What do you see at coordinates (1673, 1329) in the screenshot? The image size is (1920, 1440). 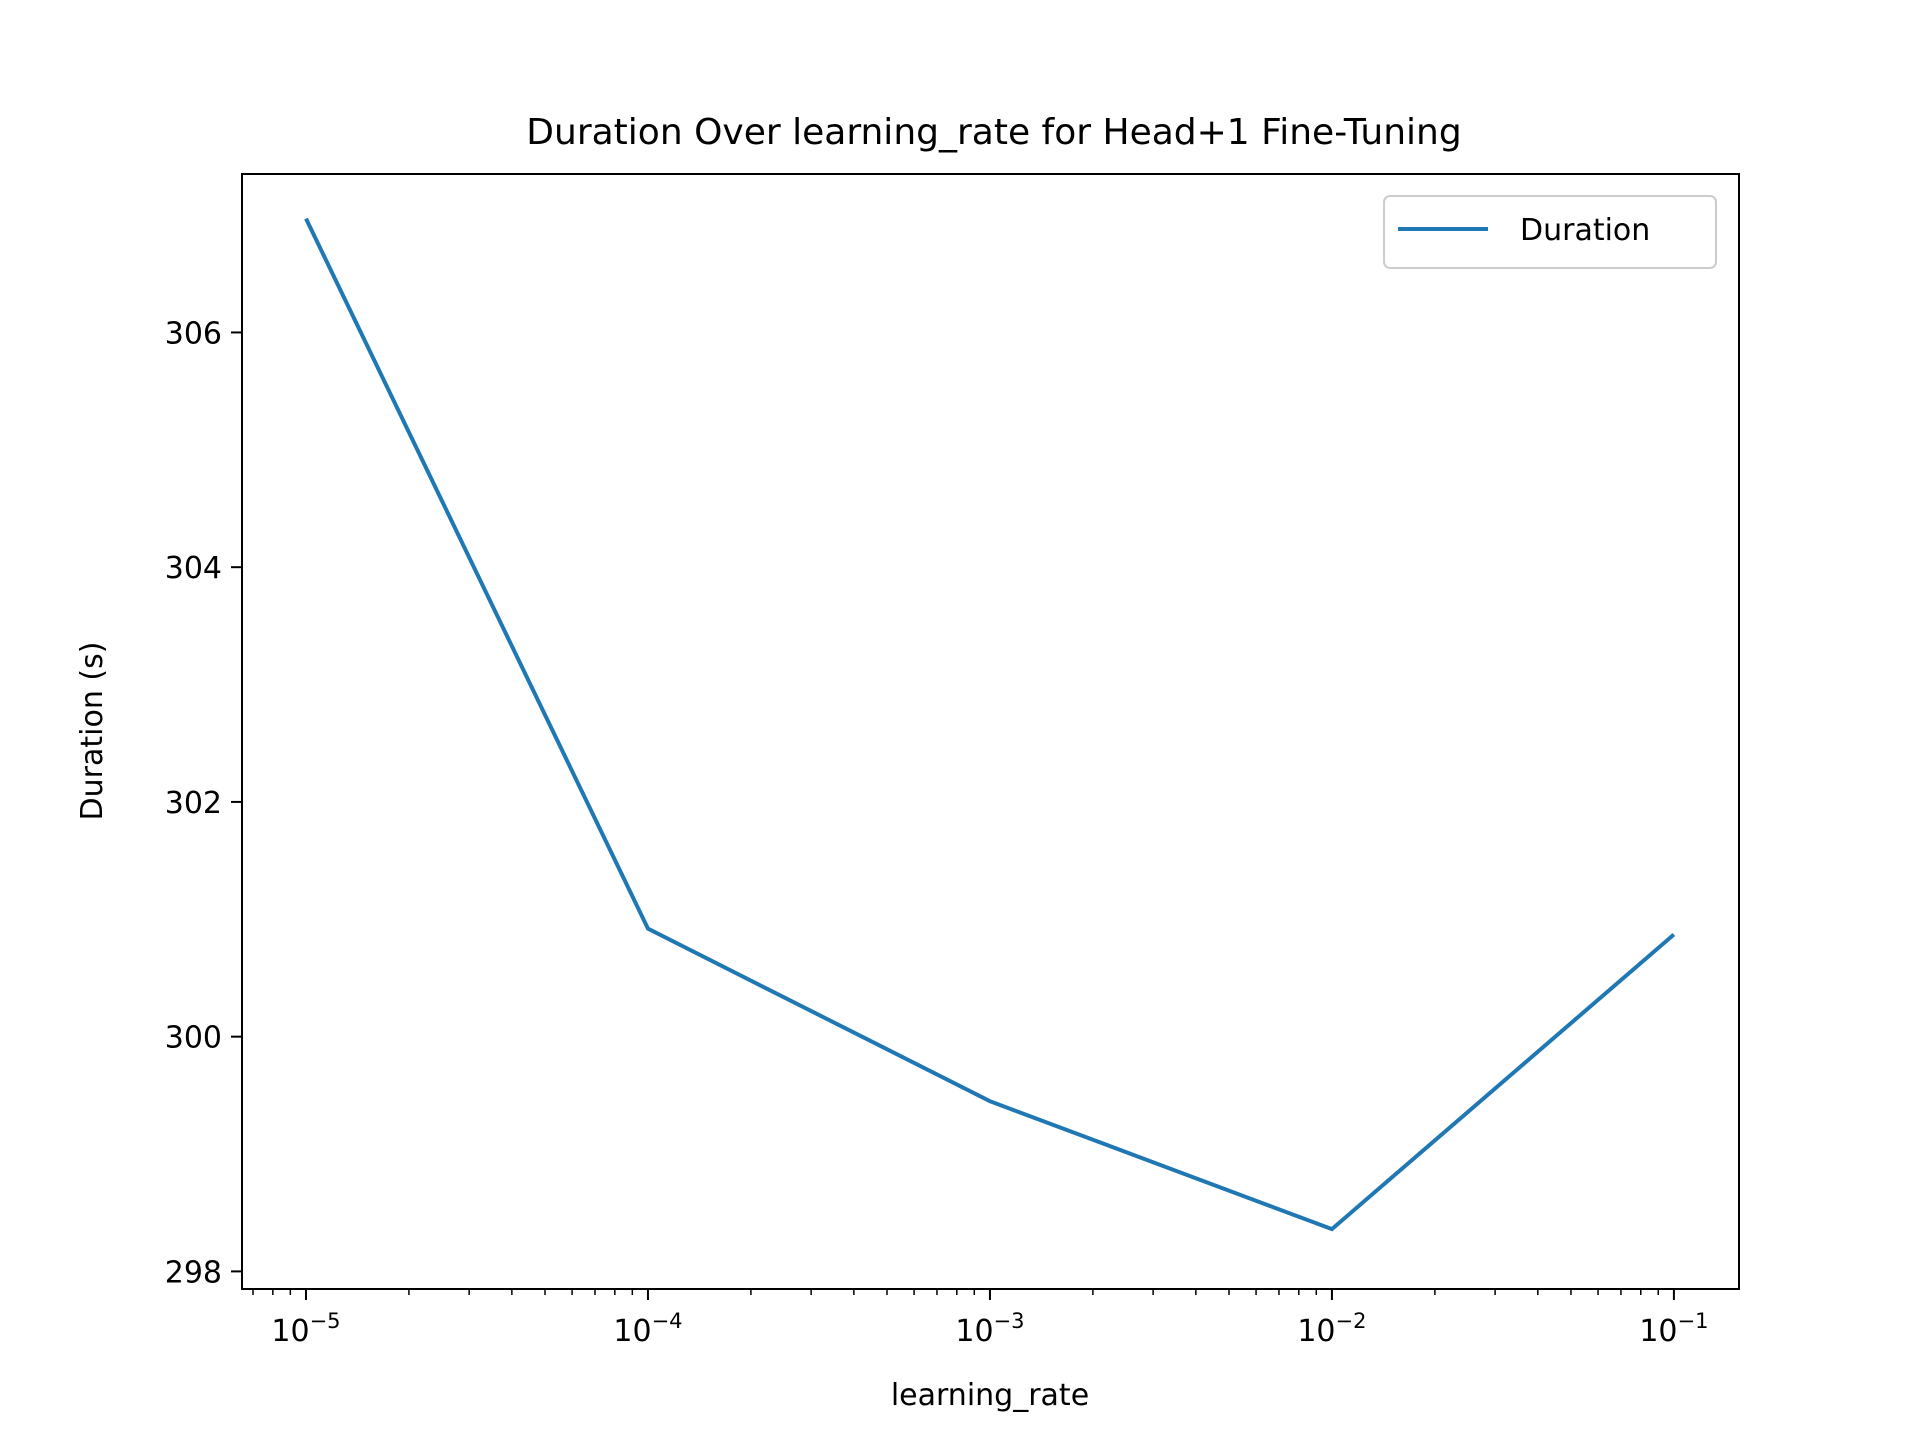 I see `x-tick-label: 10⁻¹` at bounding box center [1673, 1329].